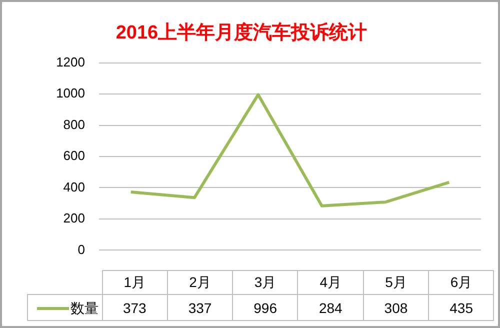 The width and height of the screenshot is (500, 328). Describe the element at coordinates (396, 307) in the screenshot. I see `data-label: 308` at that location.